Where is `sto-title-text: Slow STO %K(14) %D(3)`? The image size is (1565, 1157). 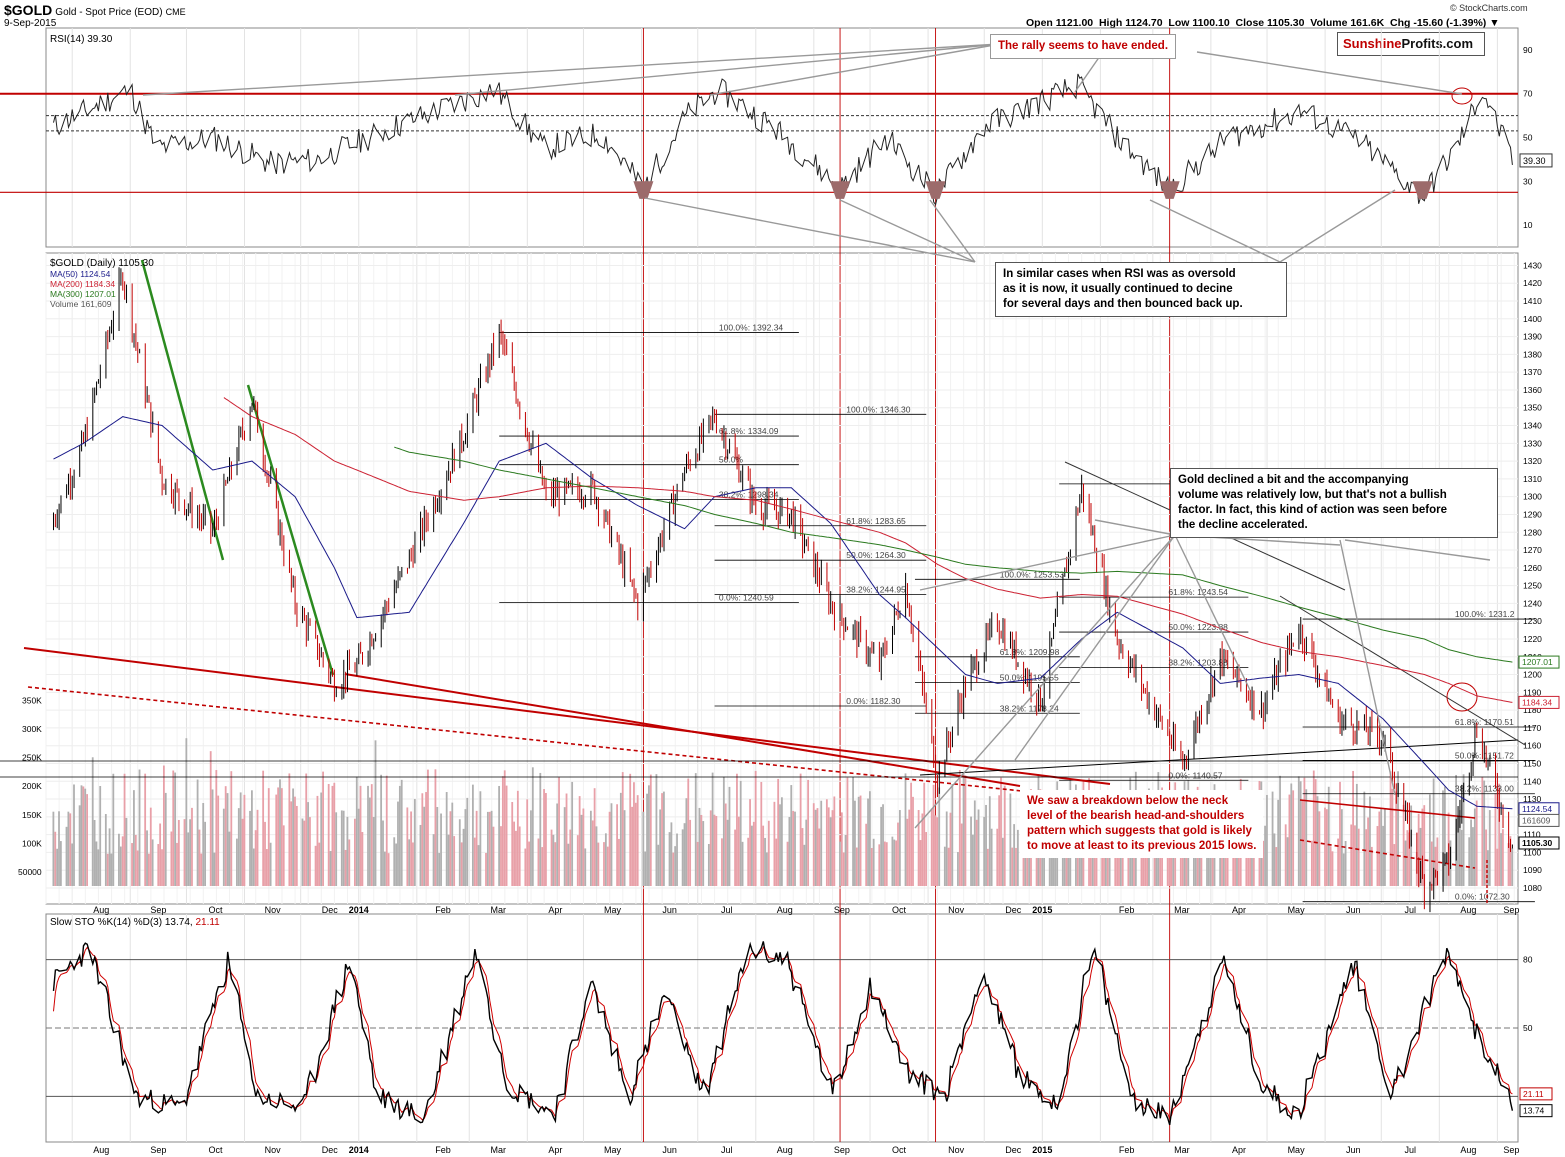 sto-title-text: Slow STO %K(14) %D(3) is located at coordinates (106, 922).